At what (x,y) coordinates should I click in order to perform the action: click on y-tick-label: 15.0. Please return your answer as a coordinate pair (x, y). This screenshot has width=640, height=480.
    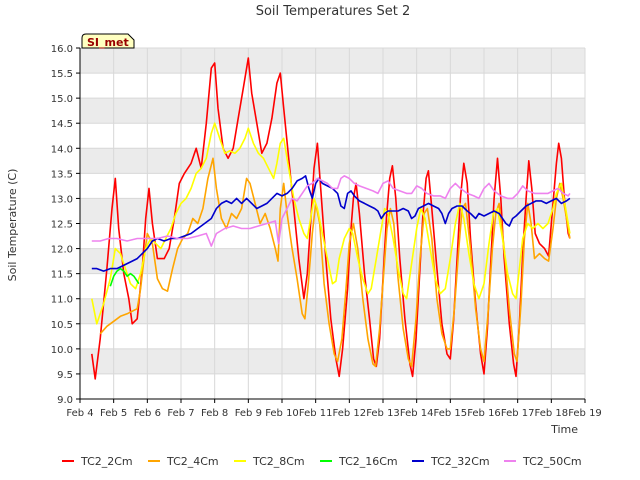
    Looking at the image, I should click on (62, 99).